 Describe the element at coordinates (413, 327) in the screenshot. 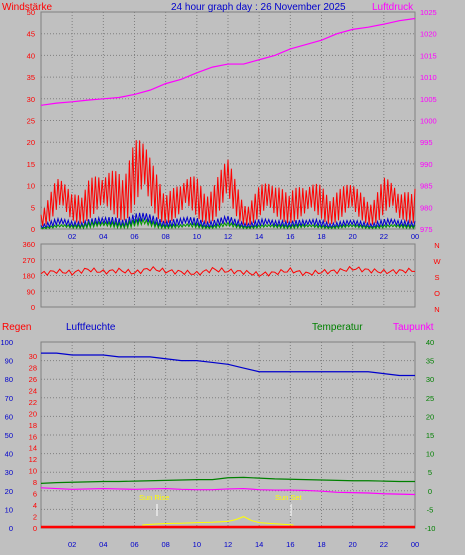

I see `legend-taupunkt: Taupunkt` at that location.